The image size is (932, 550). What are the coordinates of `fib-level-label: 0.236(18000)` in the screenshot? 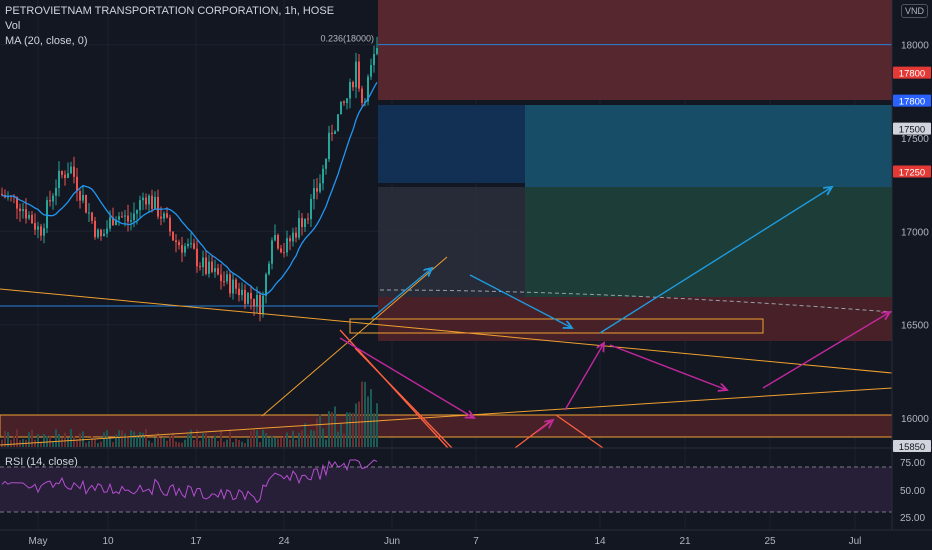 It's located at (347, 39).